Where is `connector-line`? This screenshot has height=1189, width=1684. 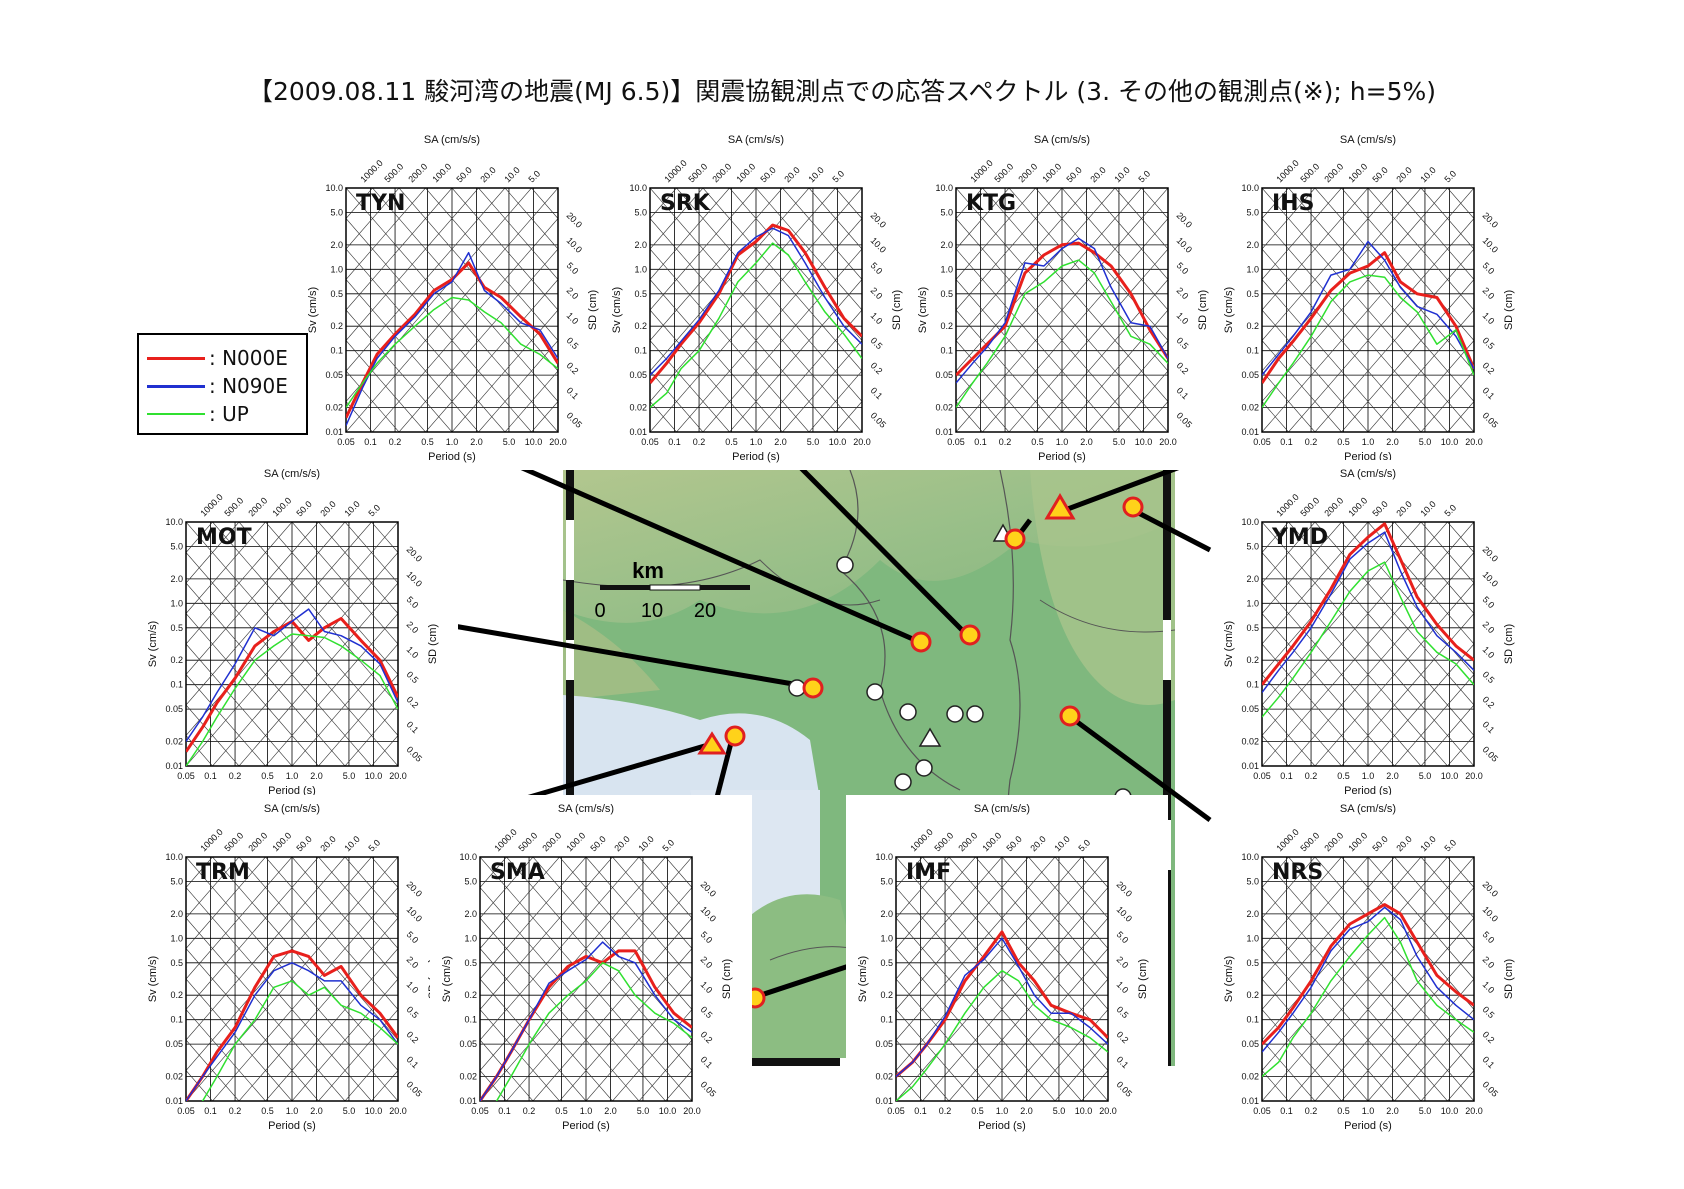 connector-line is located at coordinates (724, 770).